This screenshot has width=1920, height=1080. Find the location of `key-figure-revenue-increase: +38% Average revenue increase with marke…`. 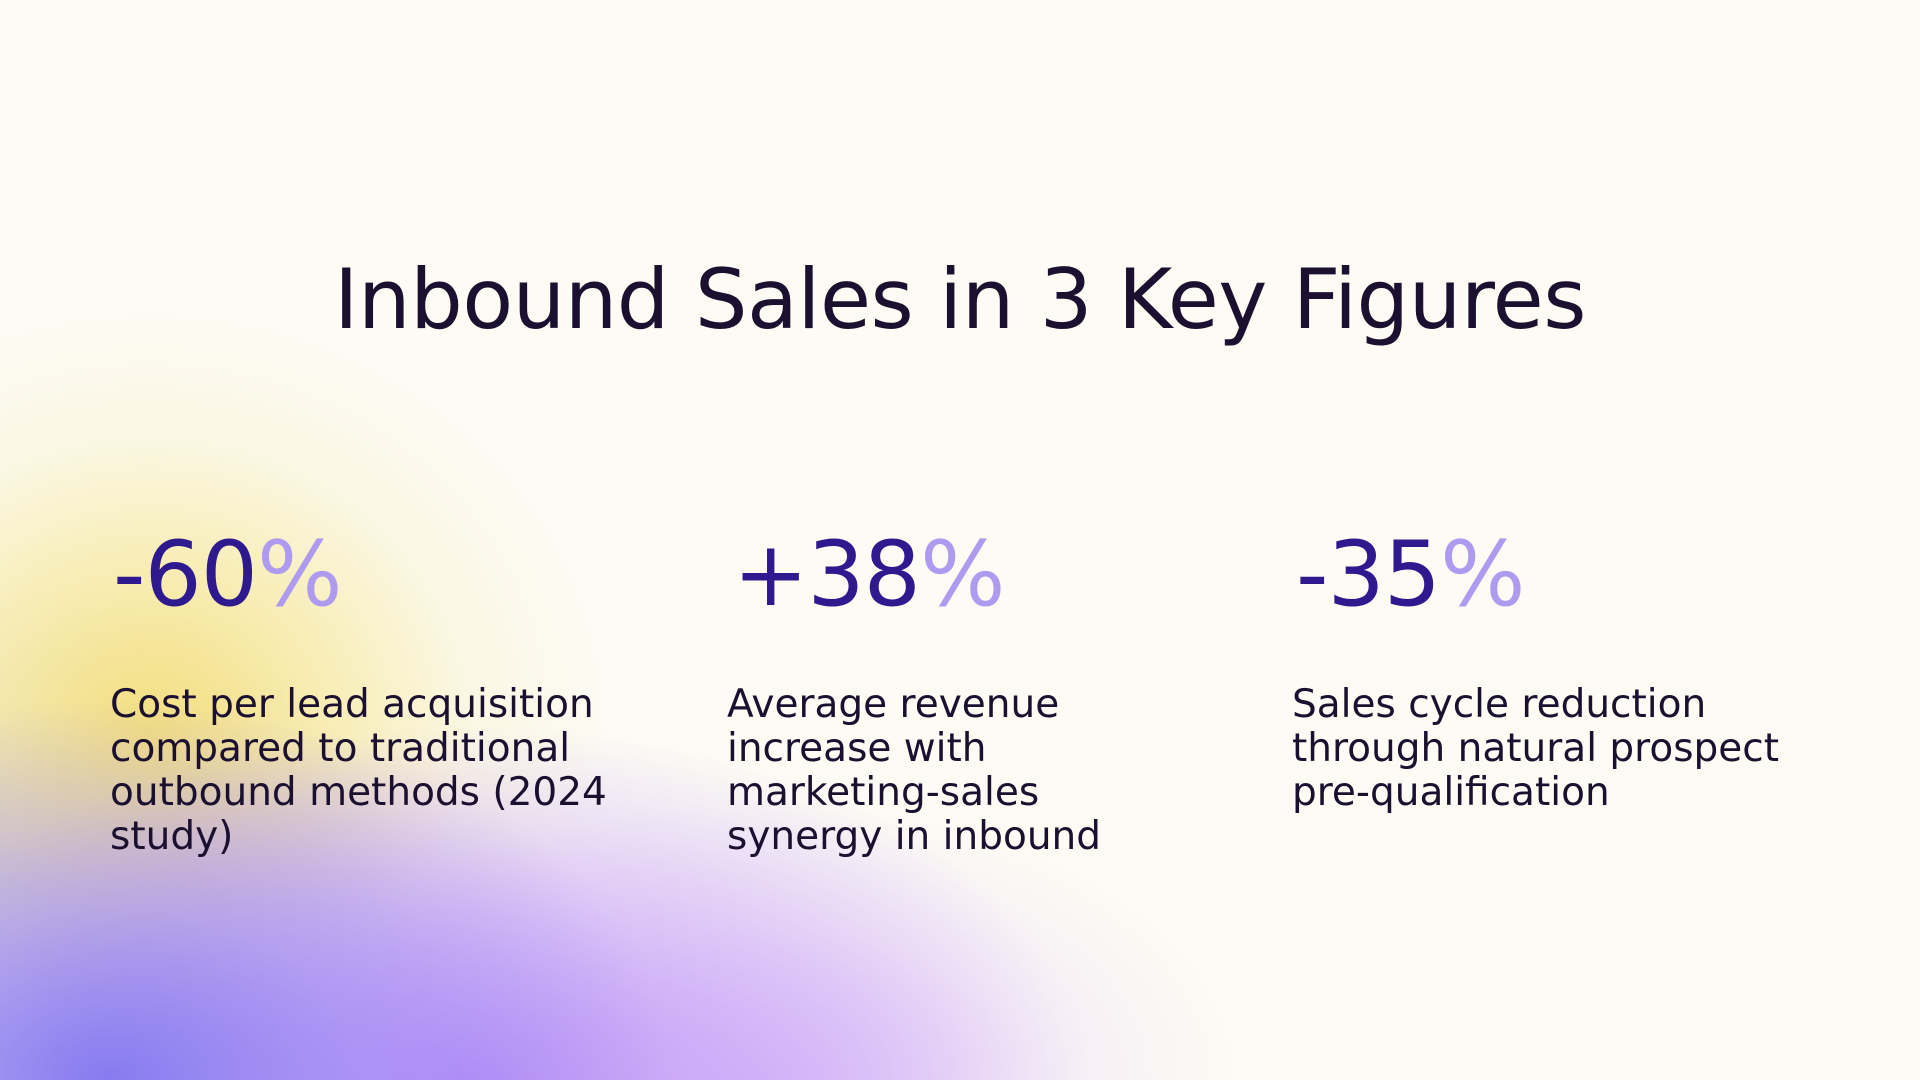

key-figure-revenue-increase: +38% Average revenue increase with marke… is located at coordinates (942, 692).